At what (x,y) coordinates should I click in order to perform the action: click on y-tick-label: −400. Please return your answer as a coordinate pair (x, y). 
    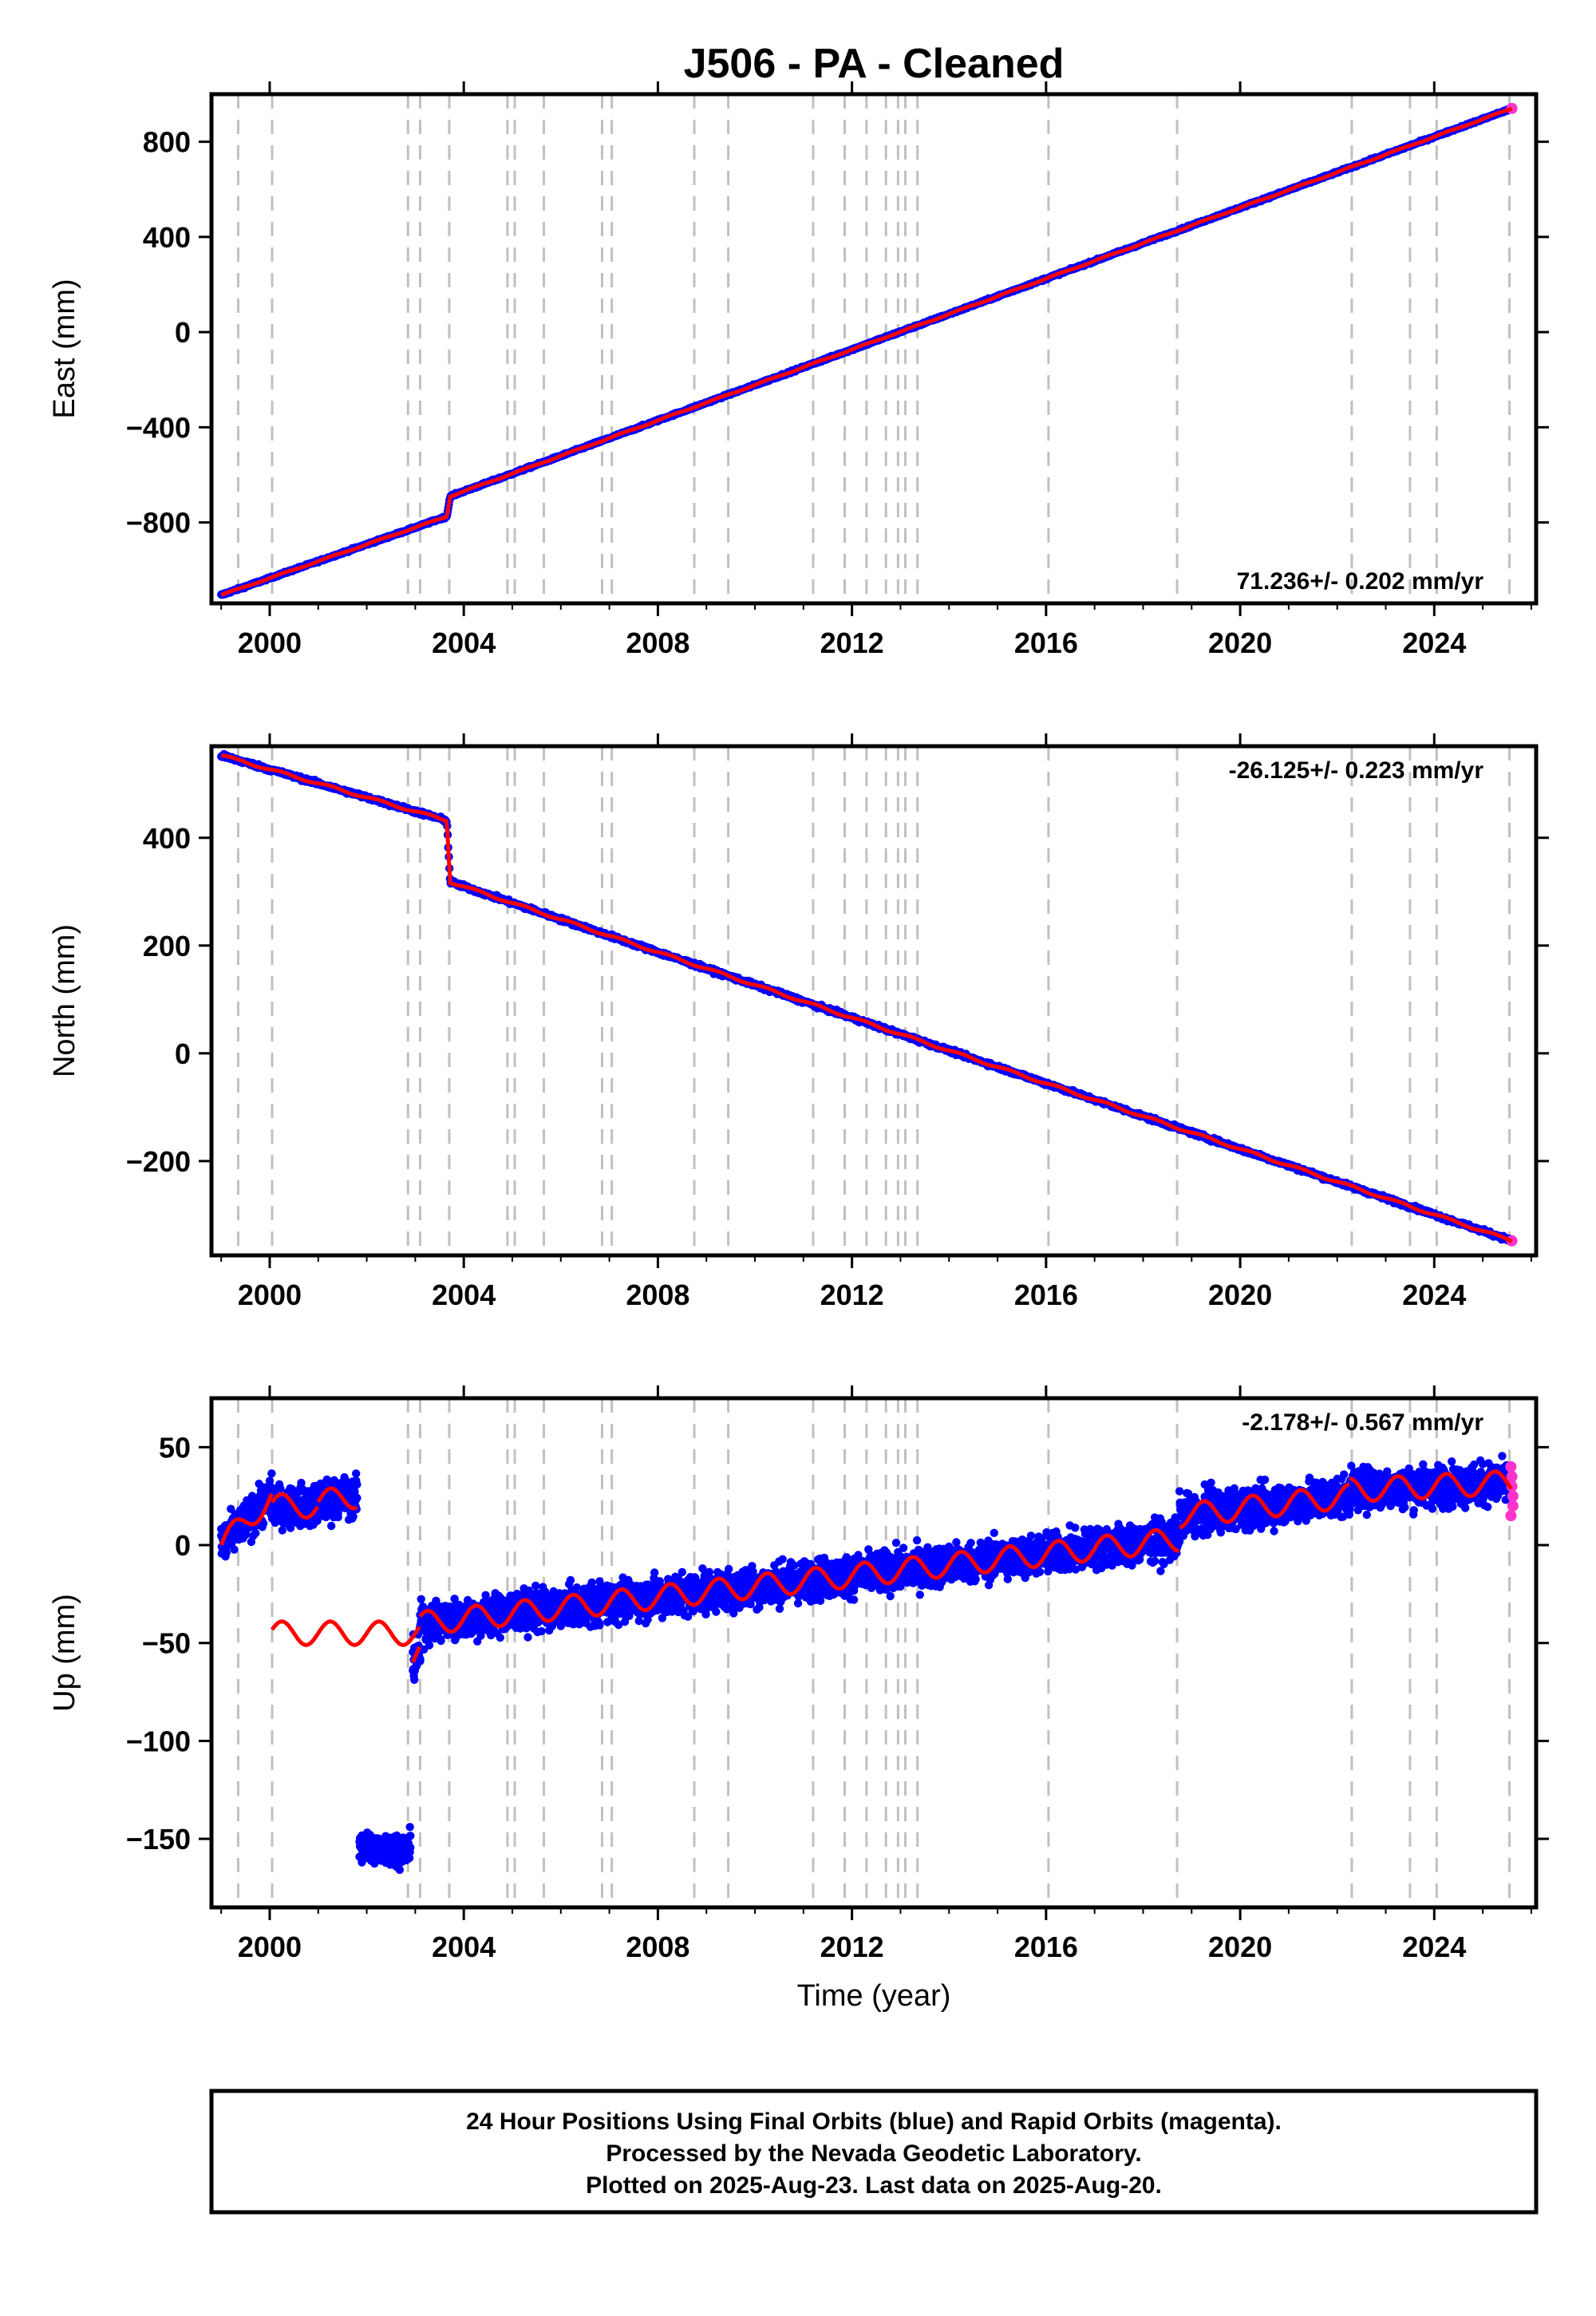
    Looking at the image, I should click on (158, 427).